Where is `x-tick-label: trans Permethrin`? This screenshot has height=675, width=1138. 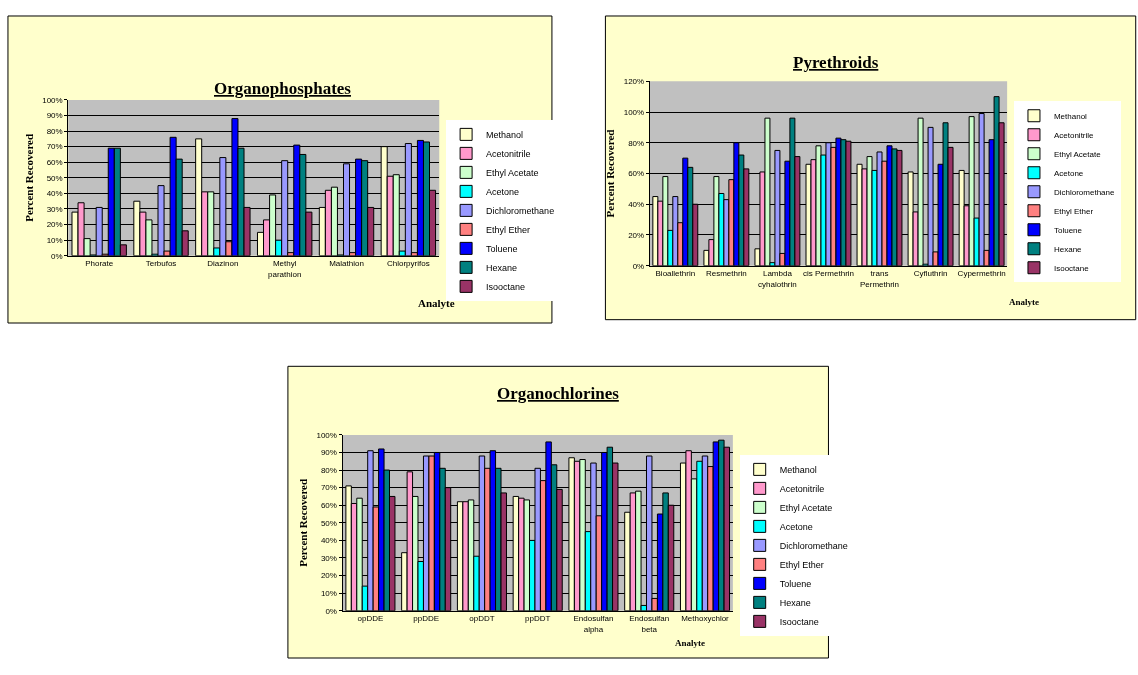
x-tick-label: trans Permethrin is located at coordinates (879, 279).